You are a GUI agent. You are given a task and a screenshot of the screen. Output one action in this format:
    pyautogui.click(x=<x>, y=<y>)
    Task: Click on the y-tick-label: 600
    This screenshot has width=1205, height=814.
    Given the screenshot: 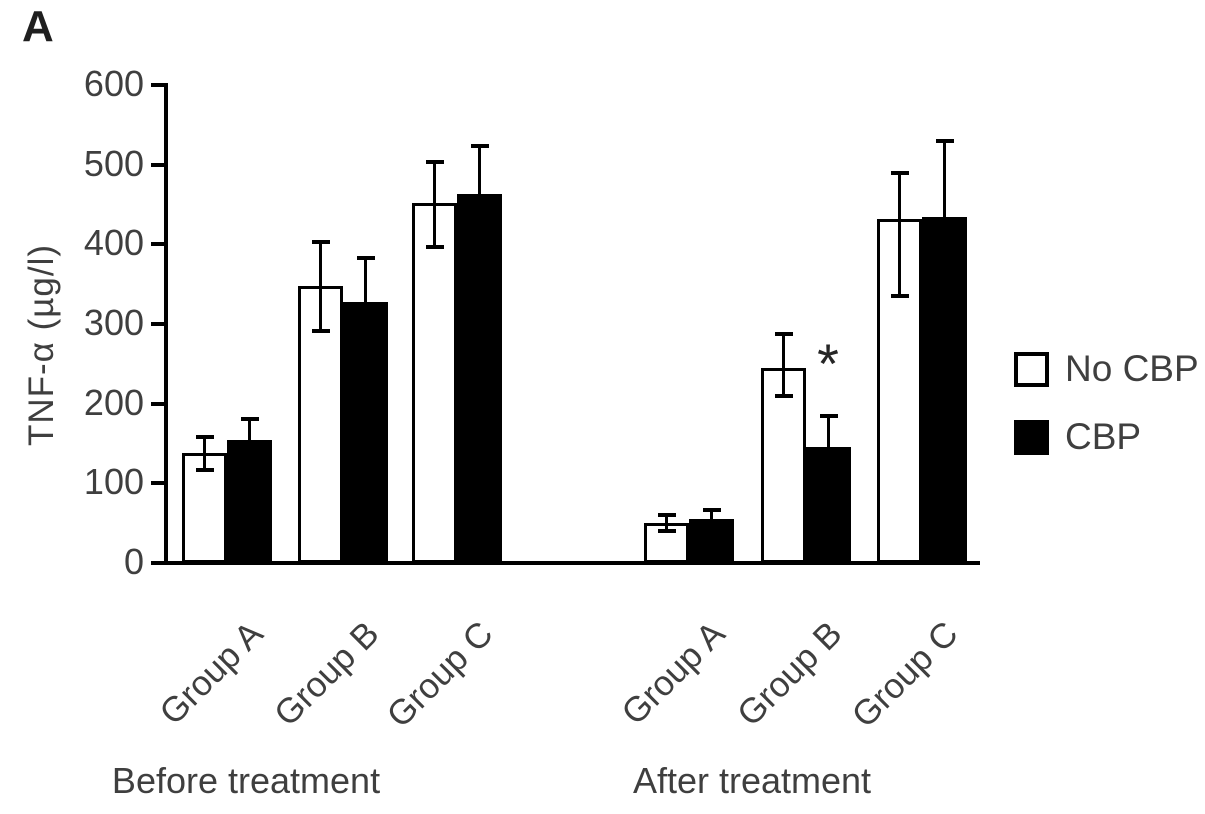 What is the action you would take?
    pyautogui.click(x=113, y=83)
    